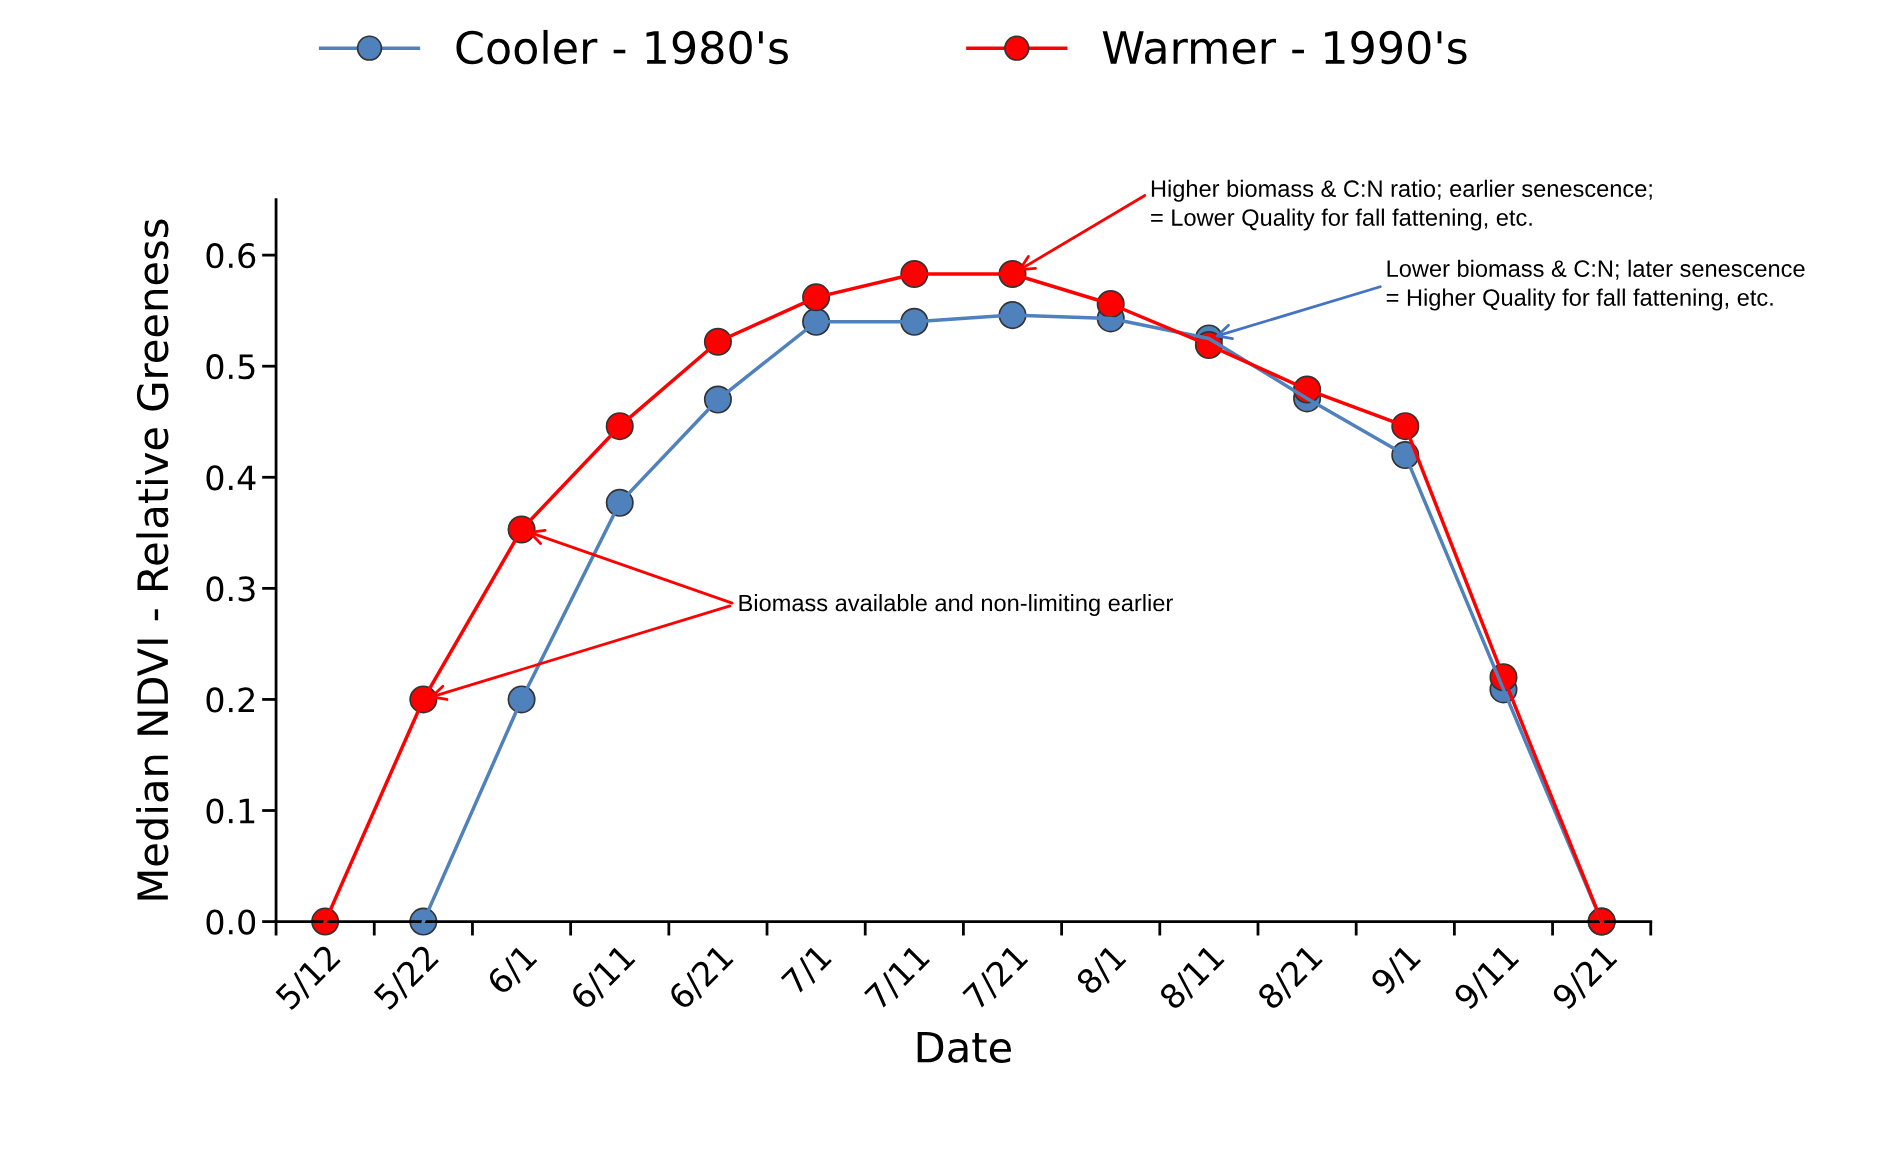 This screenshot has height=1174, width=1878. What do you see at coordinates (231, 922) in the screenshot?
I see `y-tick-label: 0.0` at bounding box center [231, 922].